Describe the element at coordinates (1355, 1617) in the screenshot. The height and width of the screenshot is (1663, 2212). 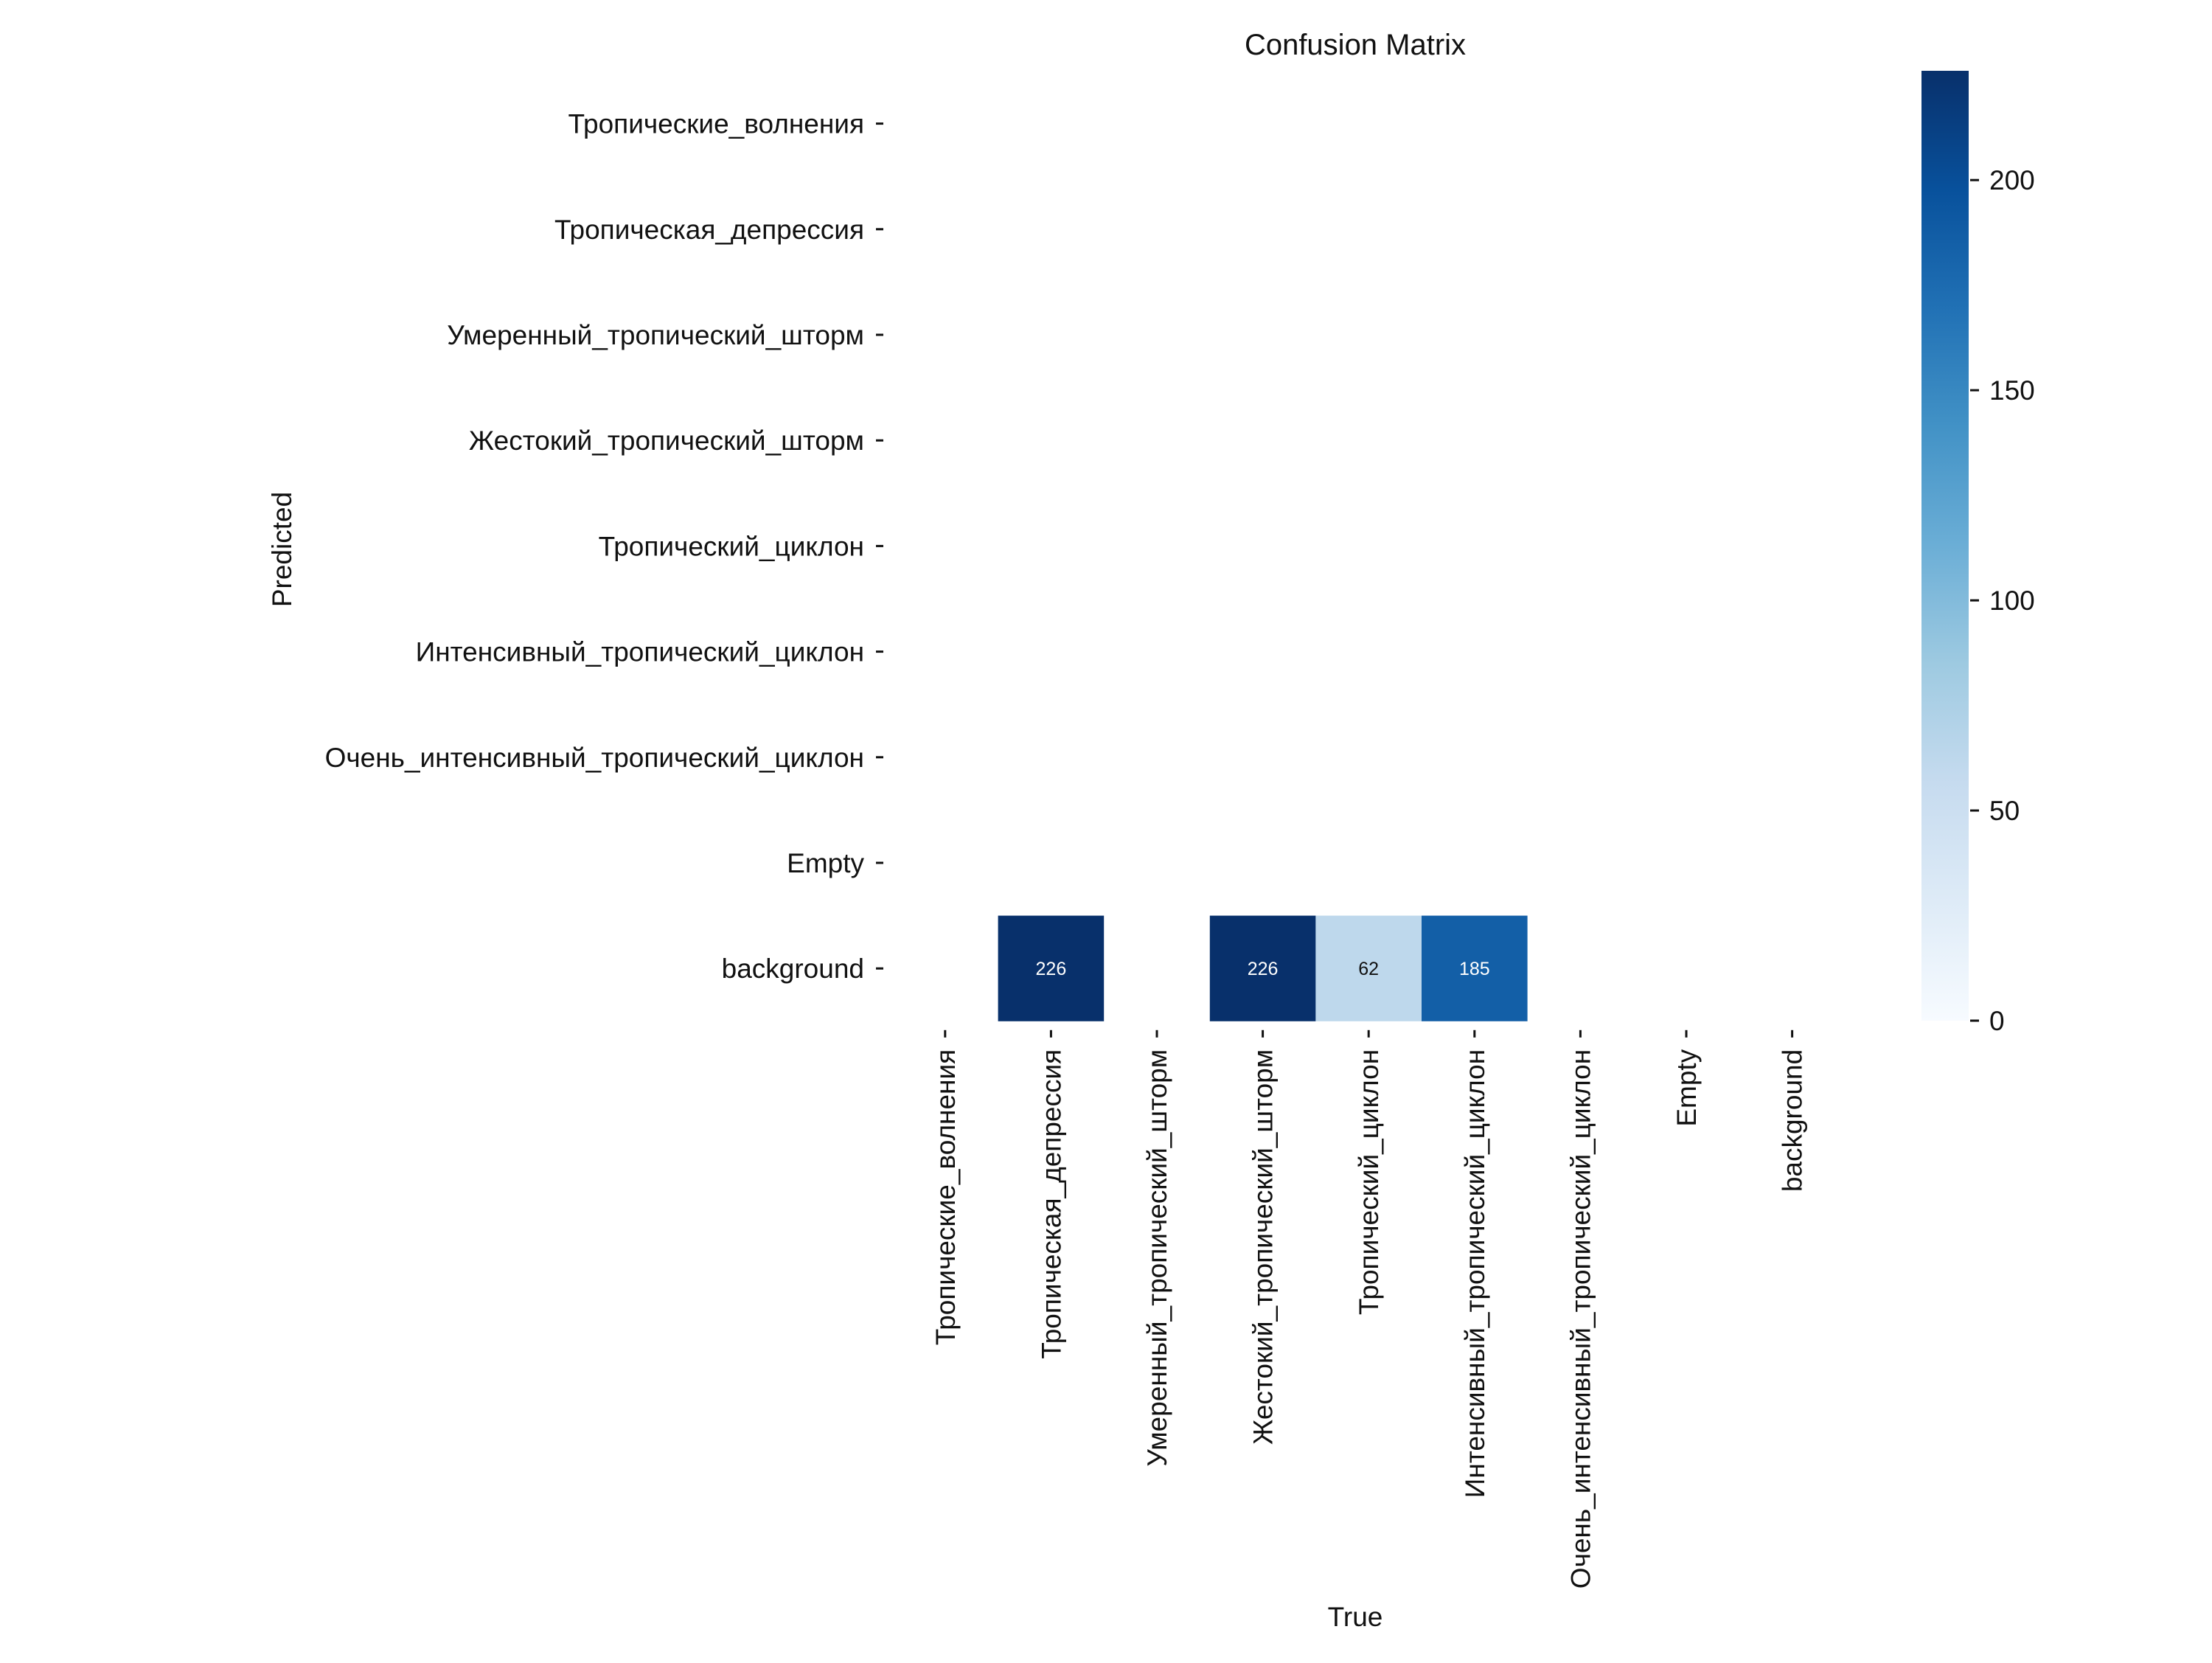
I see `x-axis-label: True` at that location.